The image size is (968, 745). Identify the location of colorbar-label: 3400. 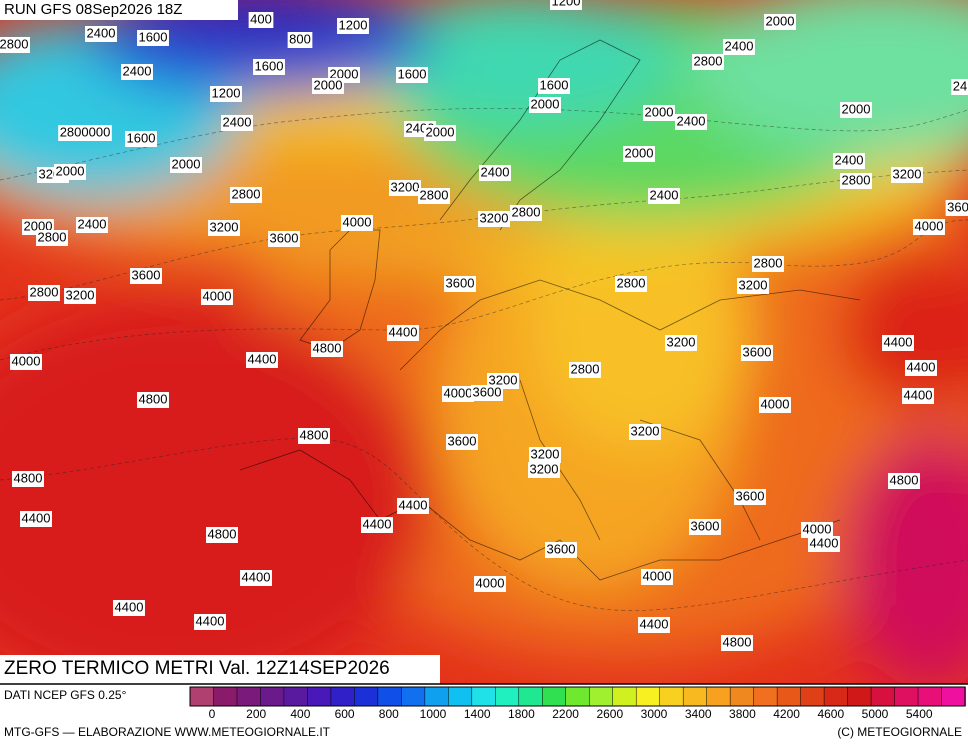
(698, 714).